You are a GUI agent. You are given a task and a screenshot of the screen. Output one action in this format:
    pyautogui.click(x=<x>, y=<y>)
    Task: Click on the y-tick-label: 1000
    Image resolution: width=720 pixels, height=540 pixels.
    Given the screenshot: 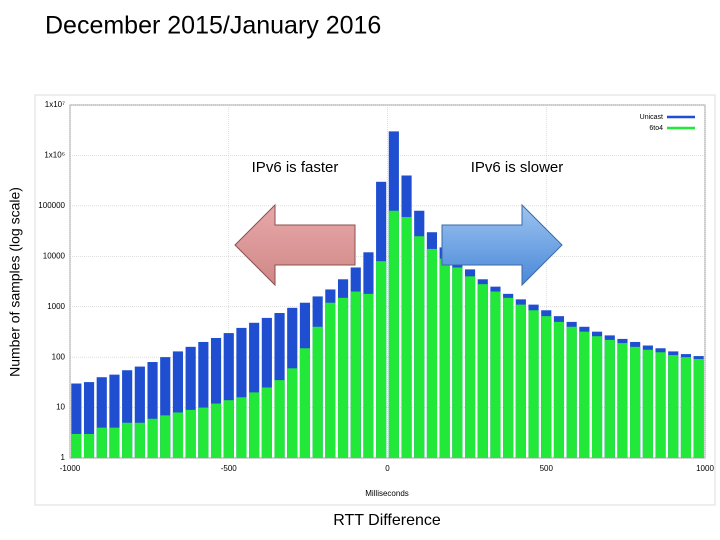 What is the action you would take?
    pyautogui.click(x=56, y=306)
    